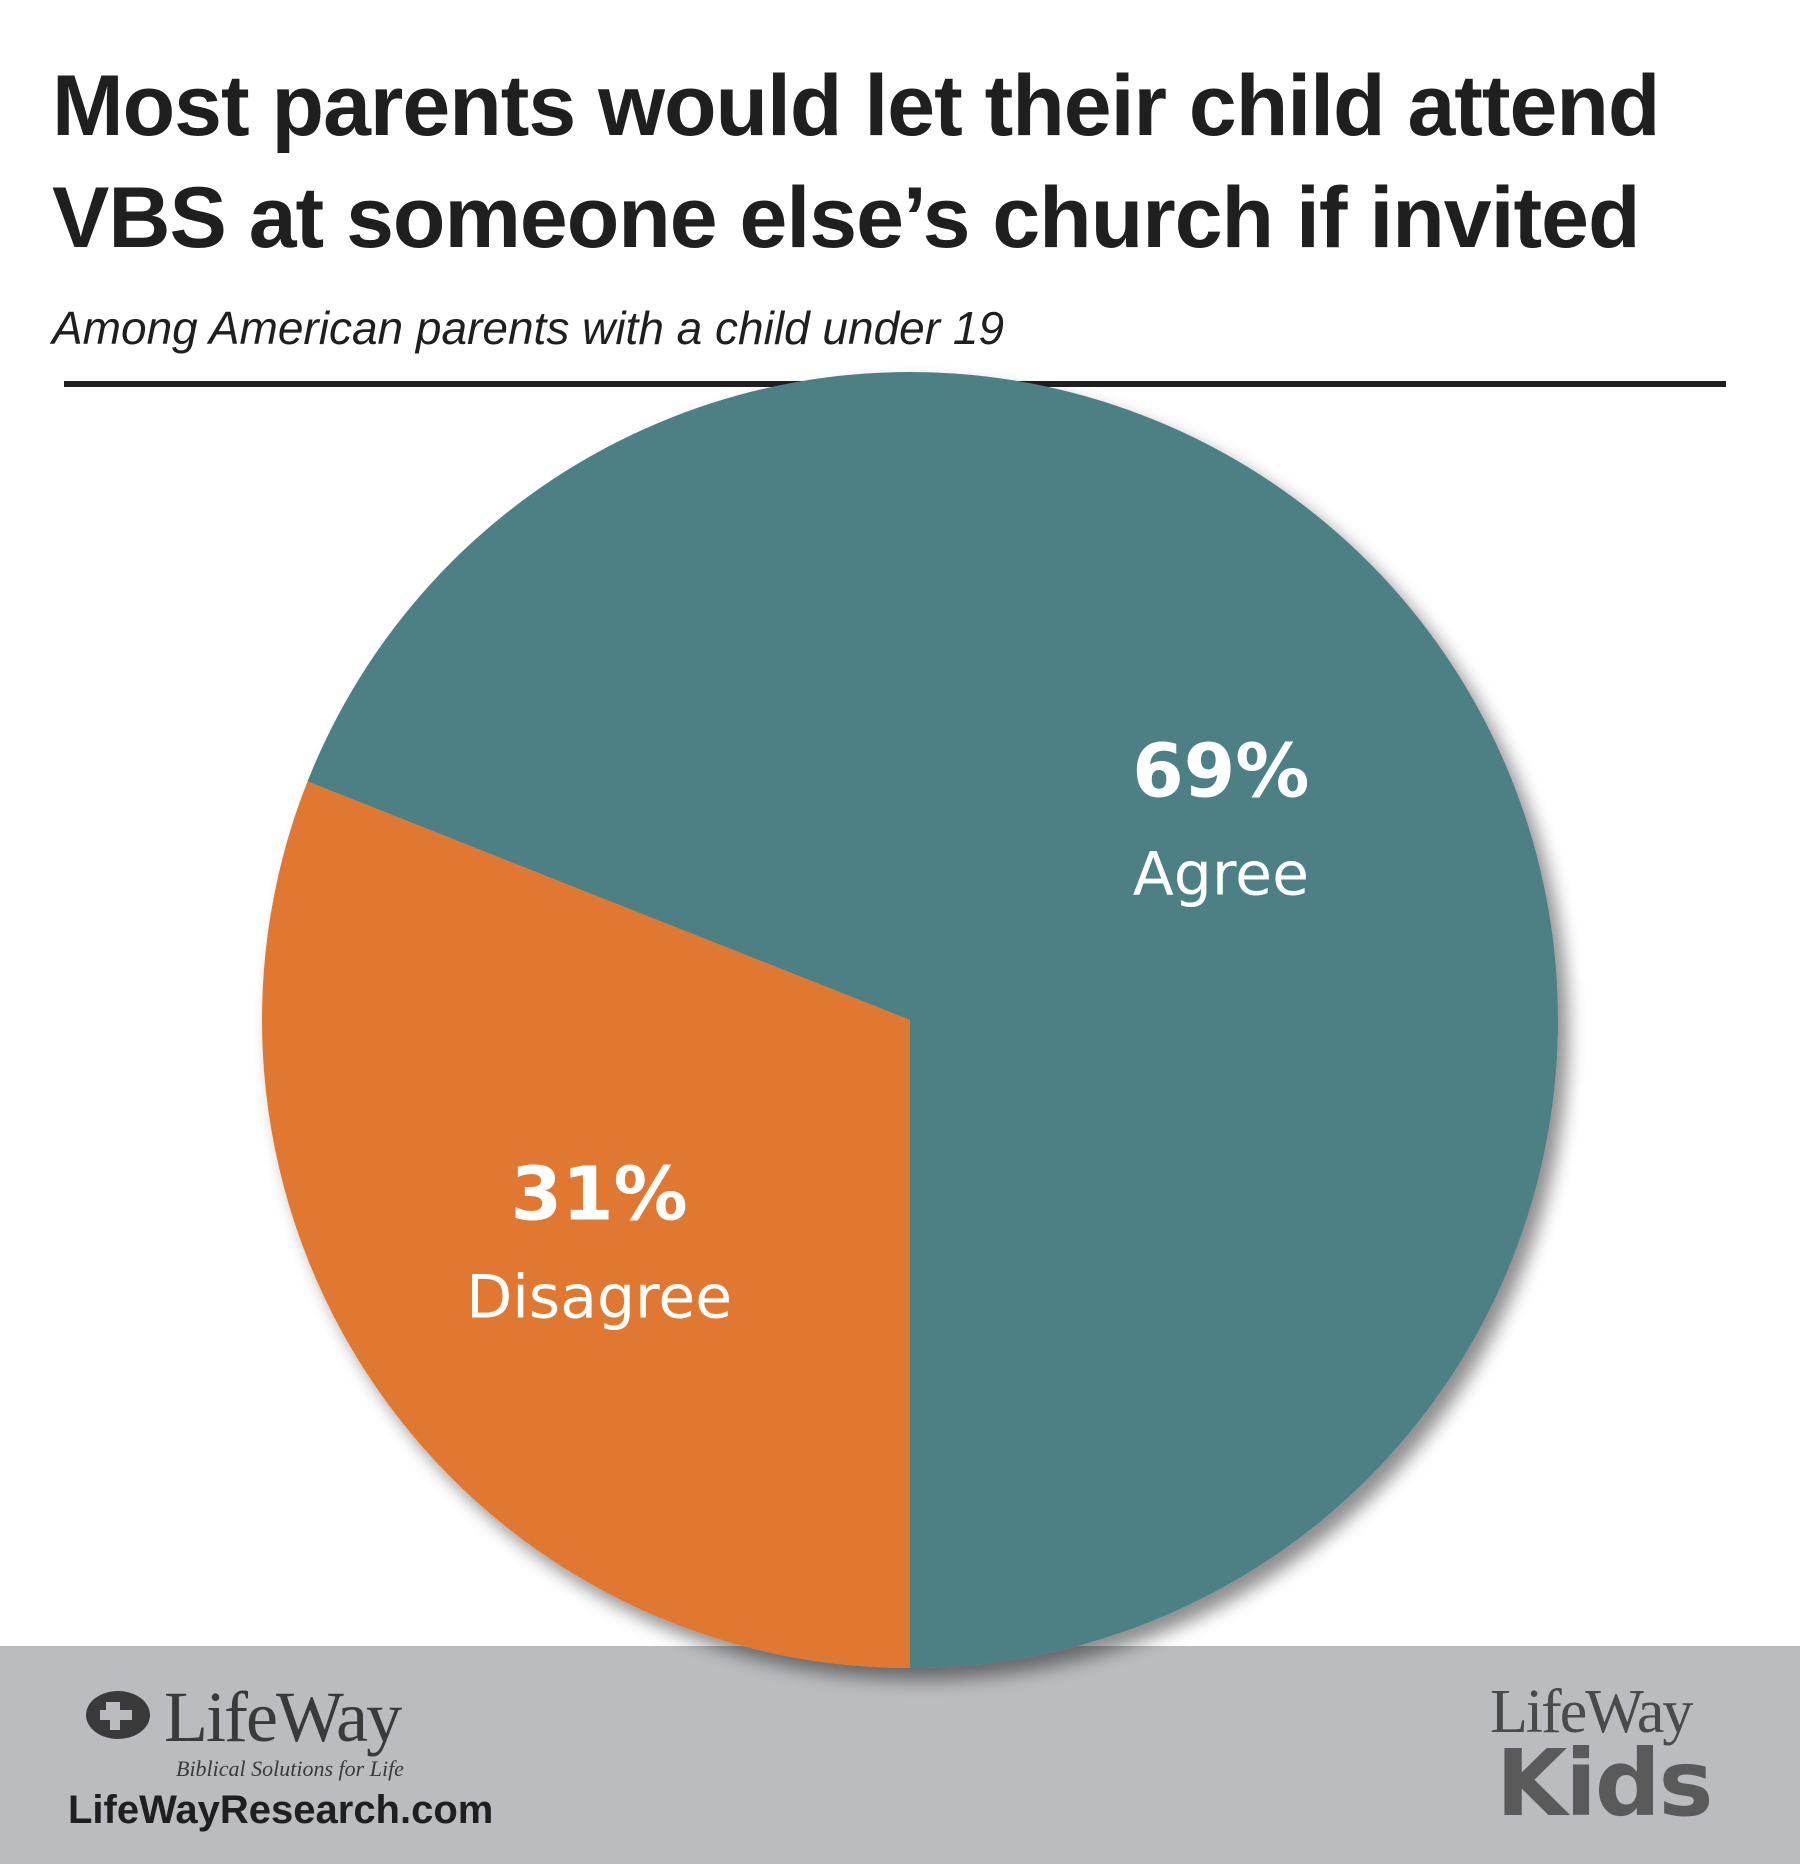  I want to click on lifeway-logo: LifeWay Biblical Solutions for Life, so click(264, 1729).